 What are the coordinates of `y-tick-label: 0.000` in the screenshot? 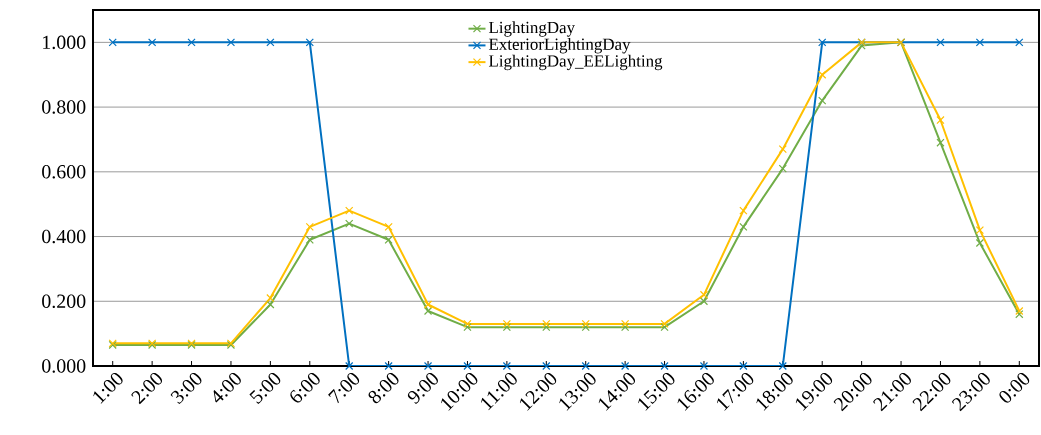 It's located at (64, 366).